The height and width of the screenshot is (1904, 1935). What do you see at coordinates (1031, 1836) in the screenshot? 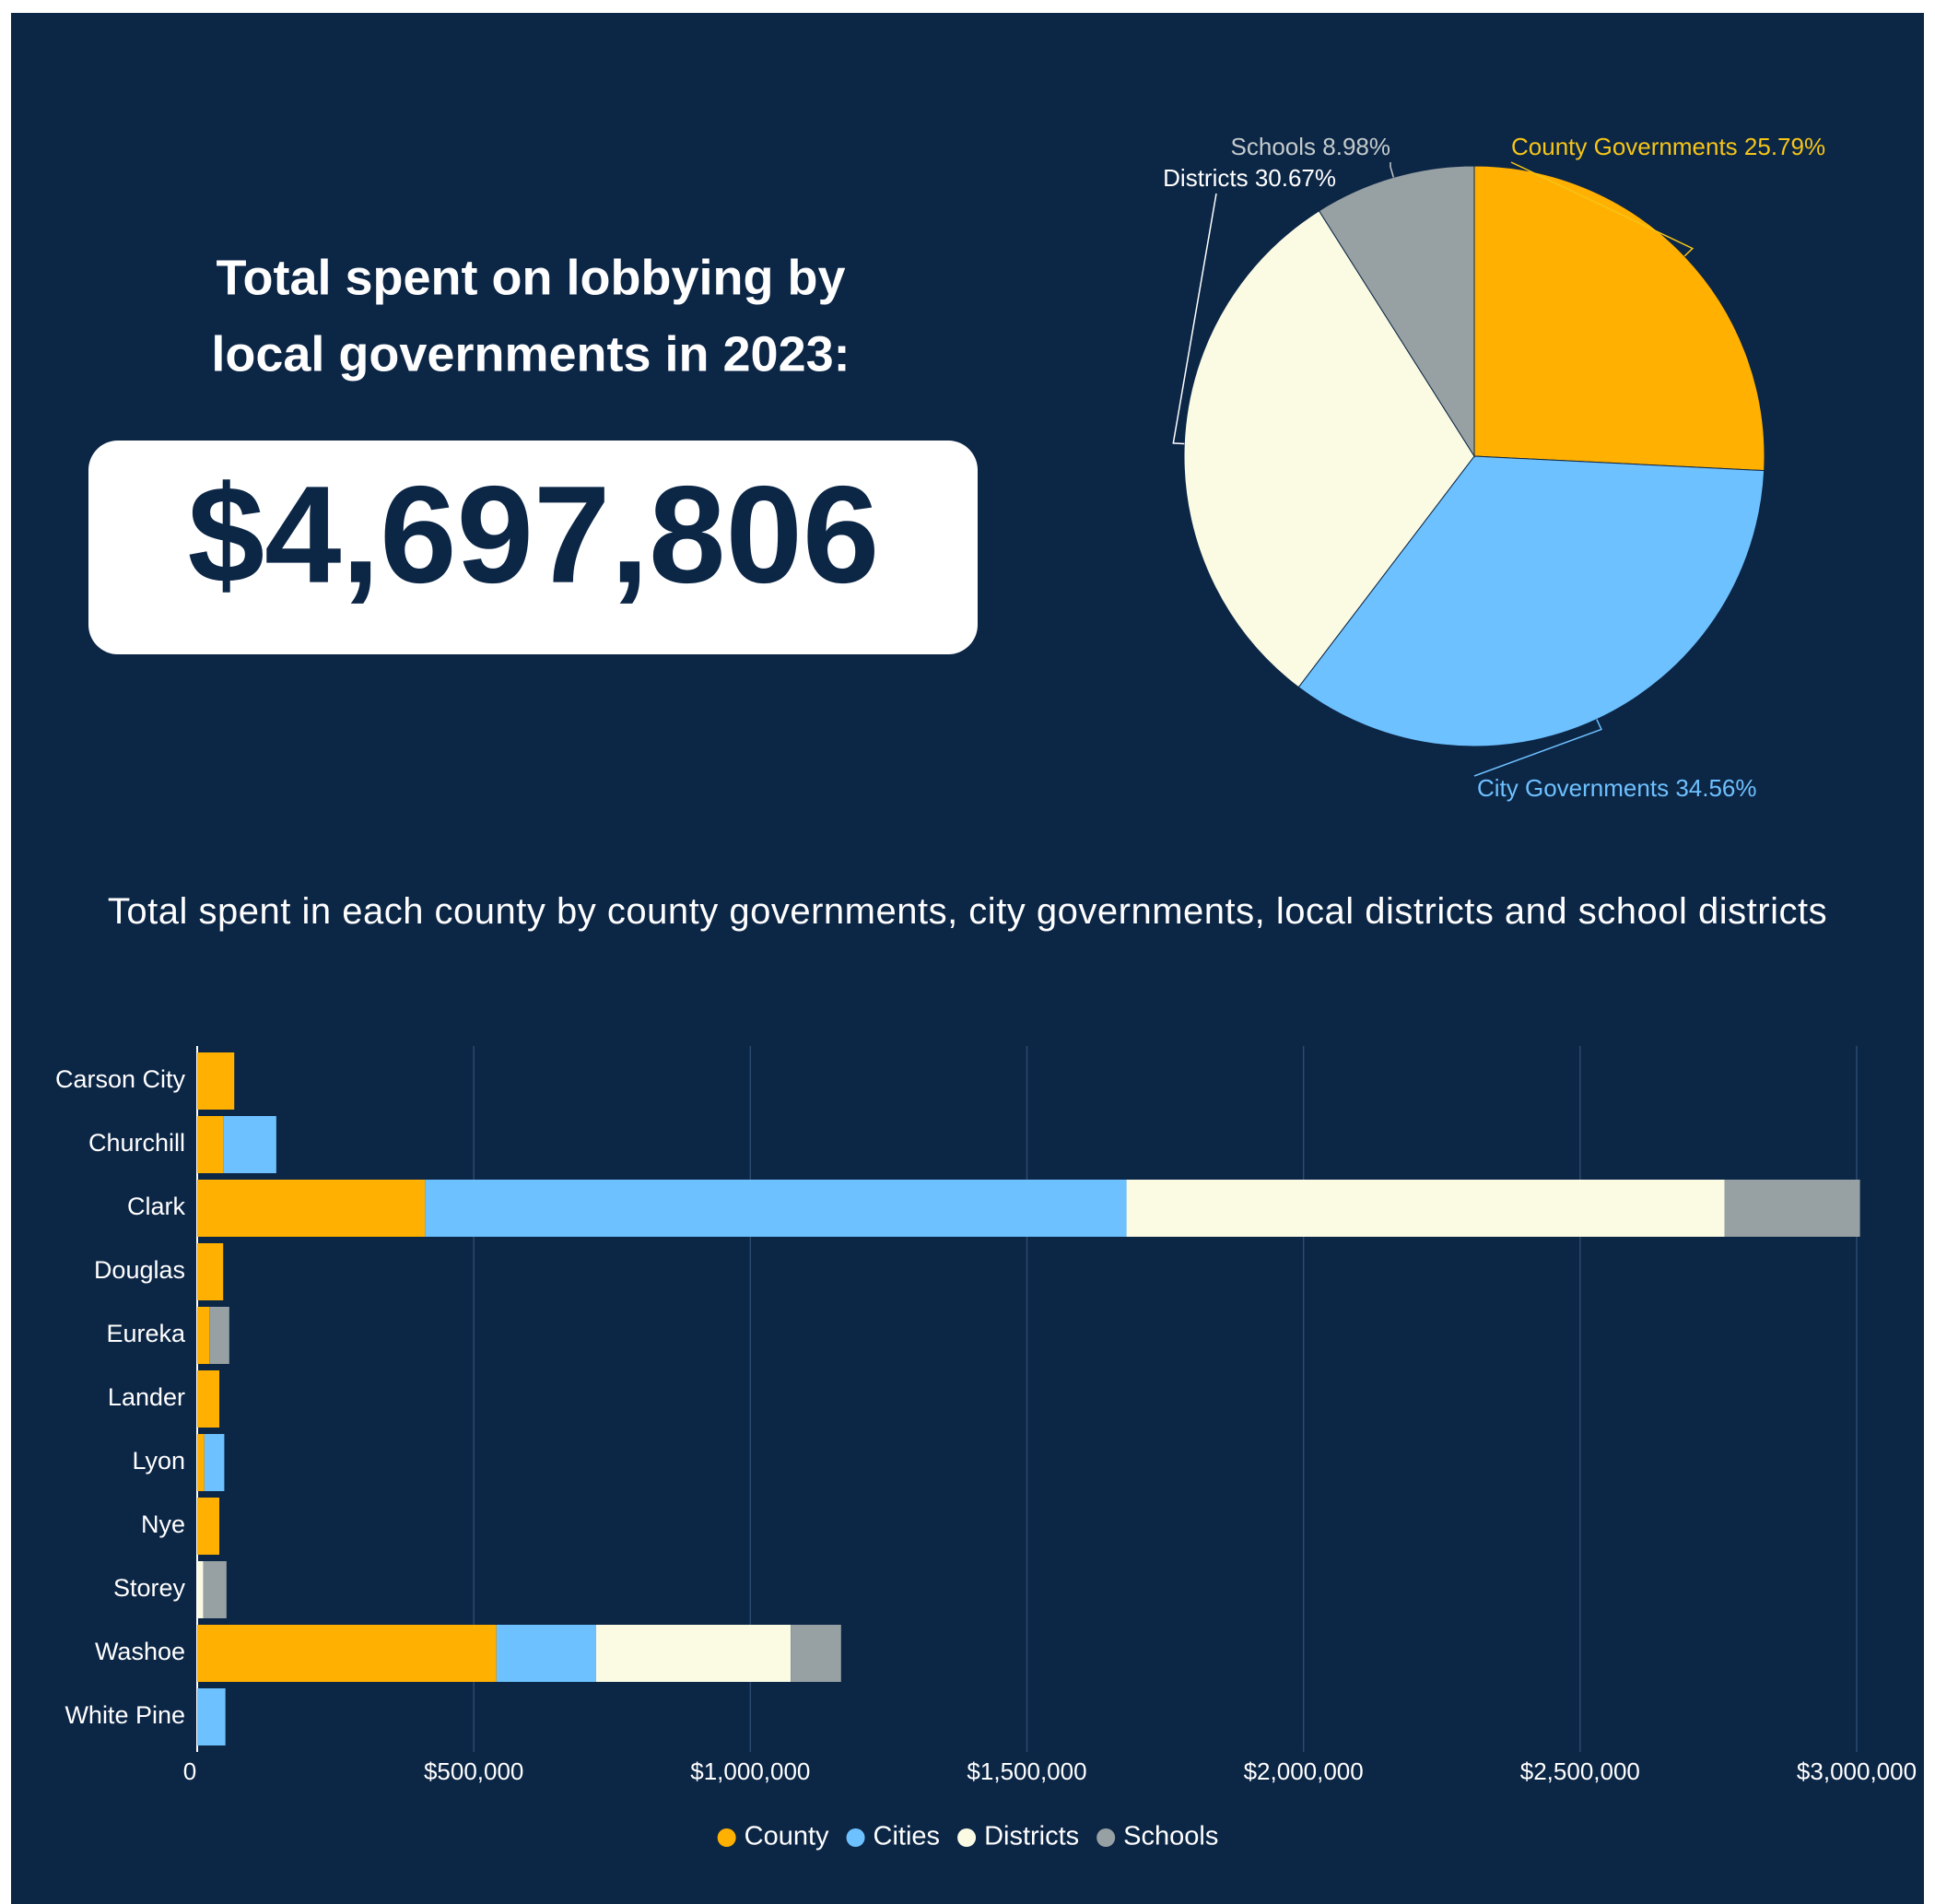
I see `legend-label: Districts` at bounding box center [1031, 1836].